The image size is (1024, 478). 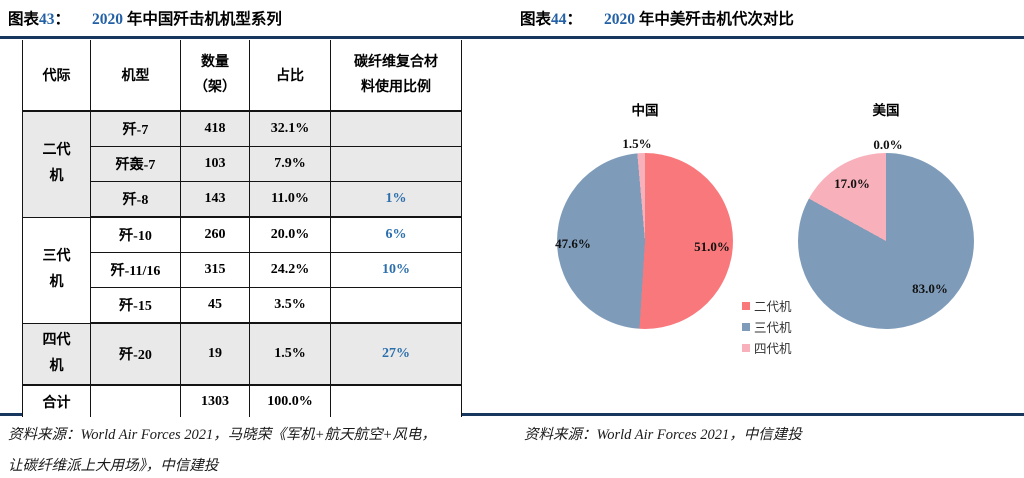 I want to click on model-cell: 歼-7, so click(x=135, y=128).